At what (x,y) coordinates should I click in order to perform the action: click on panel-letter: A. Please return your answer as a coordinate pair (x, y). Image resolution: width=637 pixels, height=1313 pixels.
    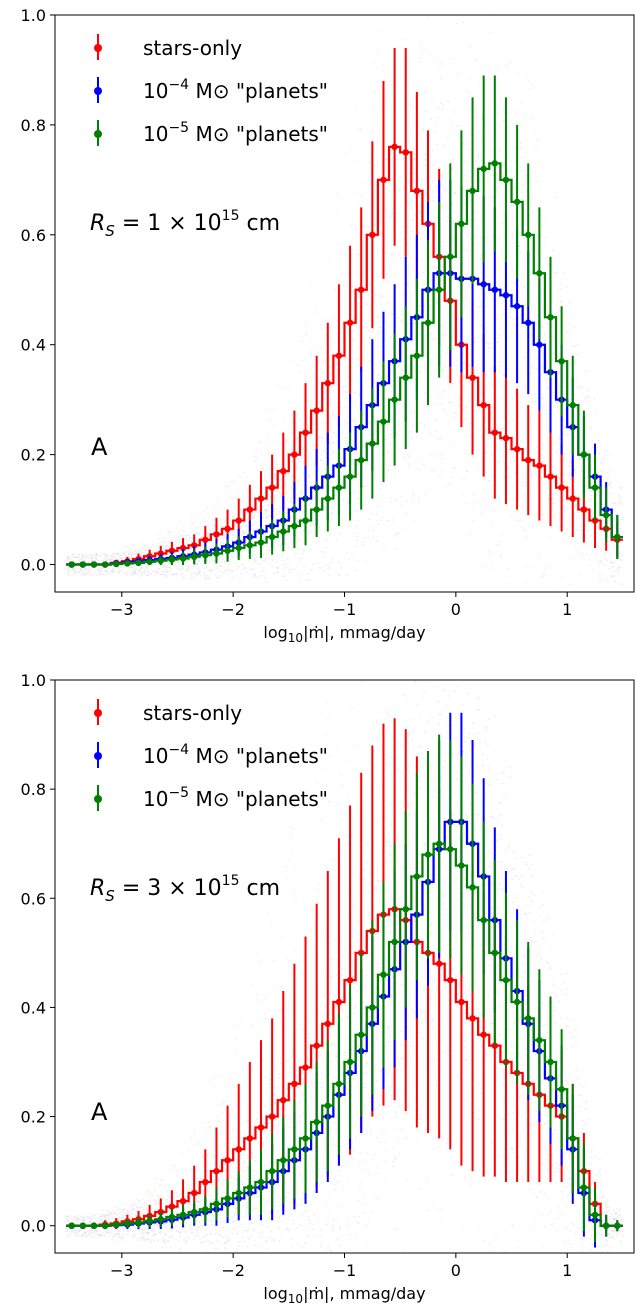
    Looking at the image, I should click on (99, 447).